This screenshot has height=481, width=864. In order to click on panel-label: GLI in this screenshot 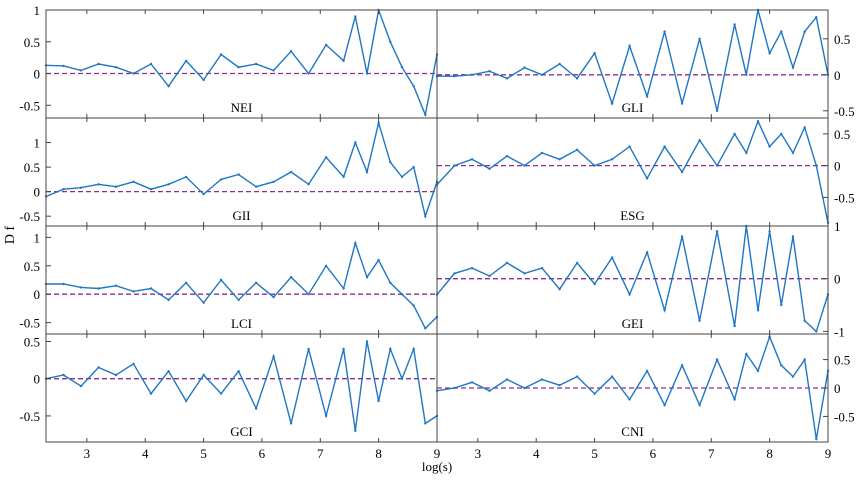, I will do `click(633, 107)`.